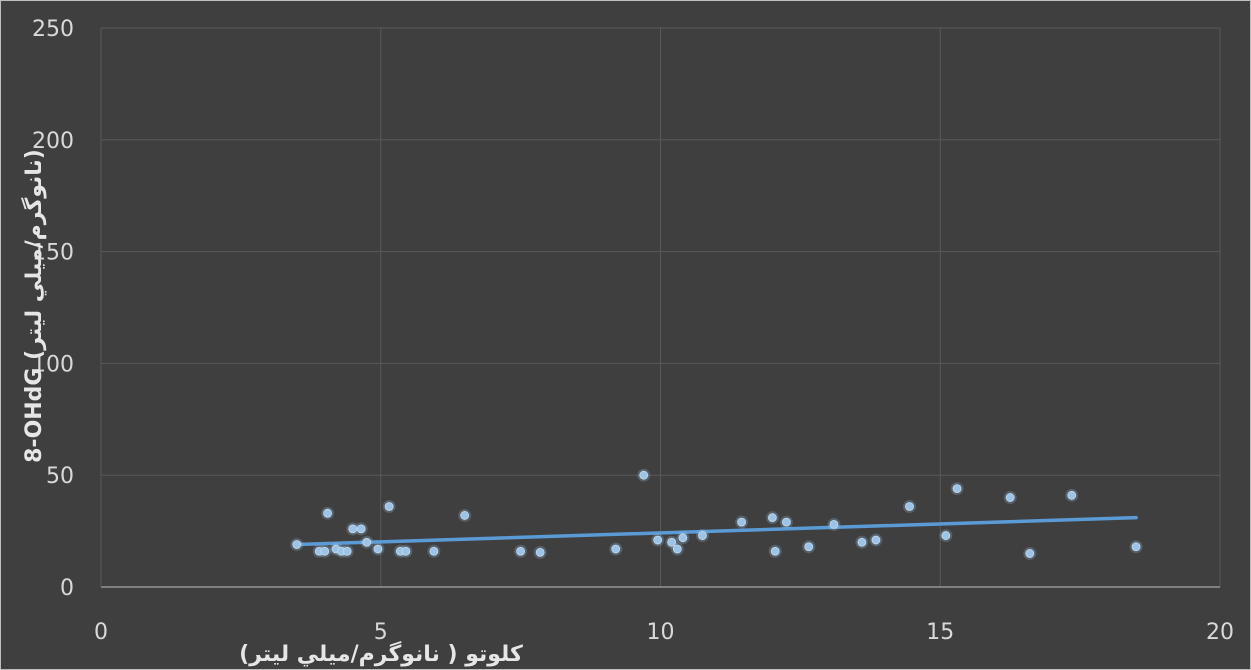  Describe the element at coordinates (53, 141) in the screenshot. I see `y-tick-label: 200` at that location.